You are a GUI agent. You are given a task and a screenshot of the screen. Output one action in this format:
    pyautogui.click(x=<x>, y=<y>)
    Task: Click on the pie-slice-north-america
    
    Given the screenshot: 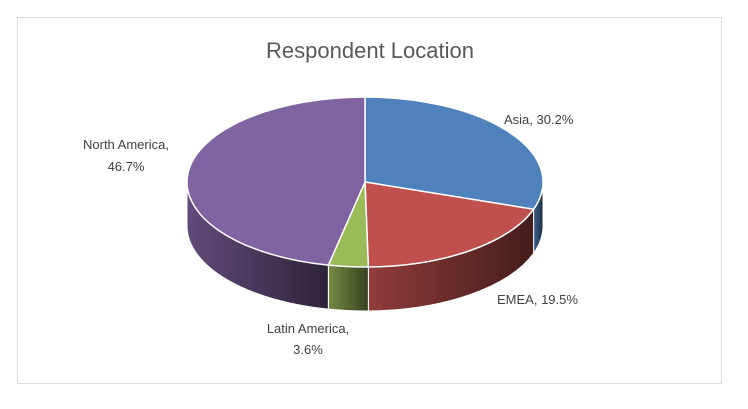 What is the action you would take?
    pyautogui.click(x=276, y=181)
    